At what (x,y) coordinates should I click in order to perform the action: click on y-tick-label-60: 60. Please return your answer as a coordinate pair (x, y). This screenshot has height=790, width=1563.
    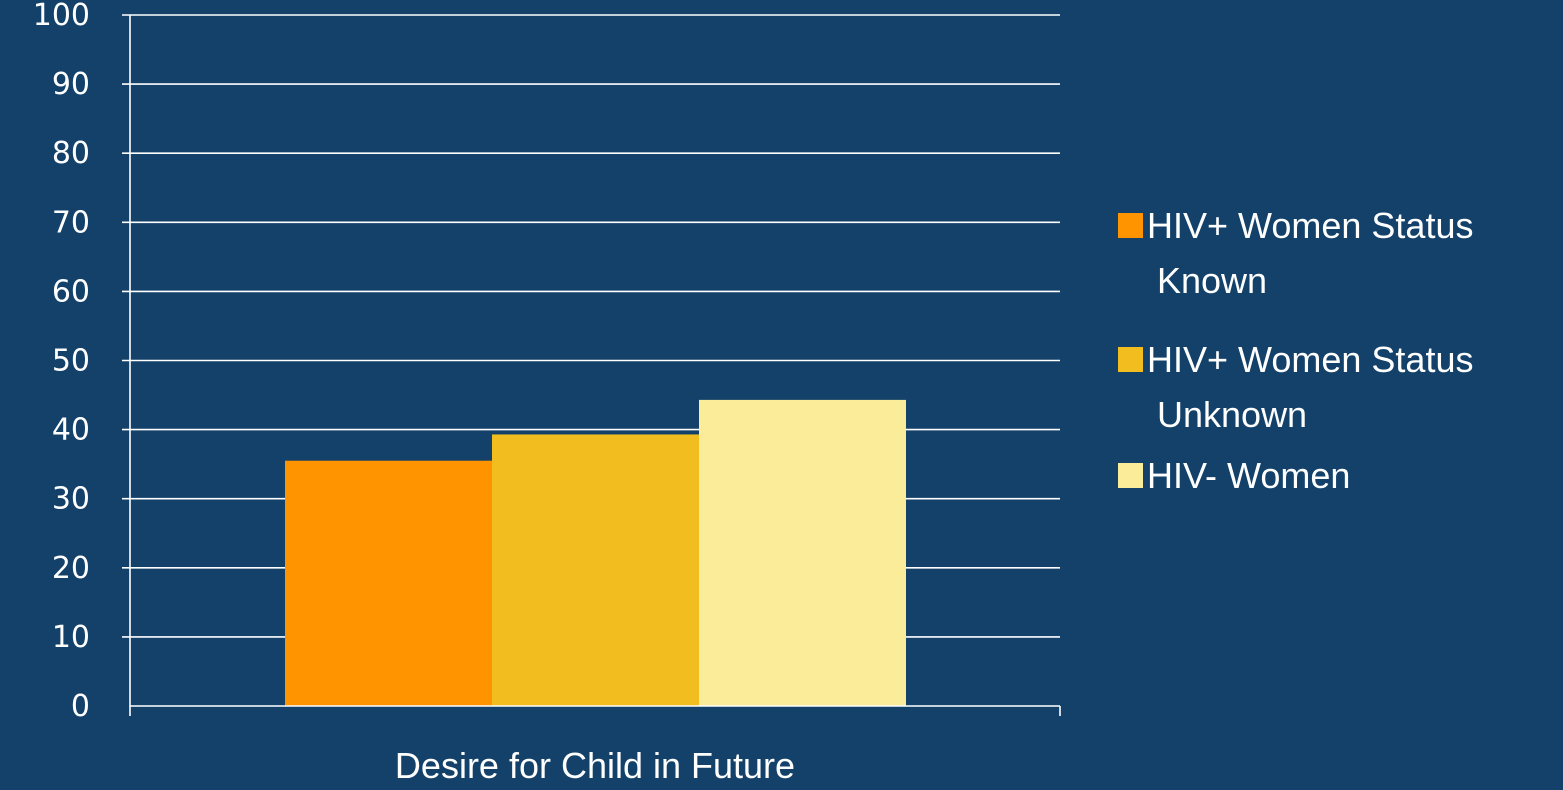
    Looking at the image, I should click on (71, 291).